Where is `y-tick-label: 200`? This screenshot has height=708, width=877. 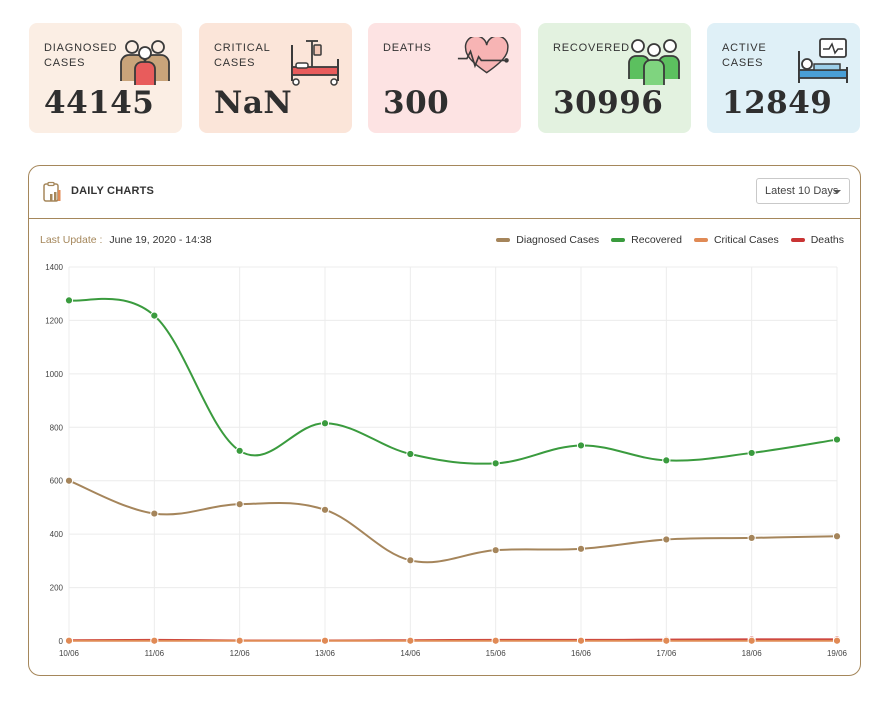 y-tick-label: 200 is located at coordinates (57, 588).